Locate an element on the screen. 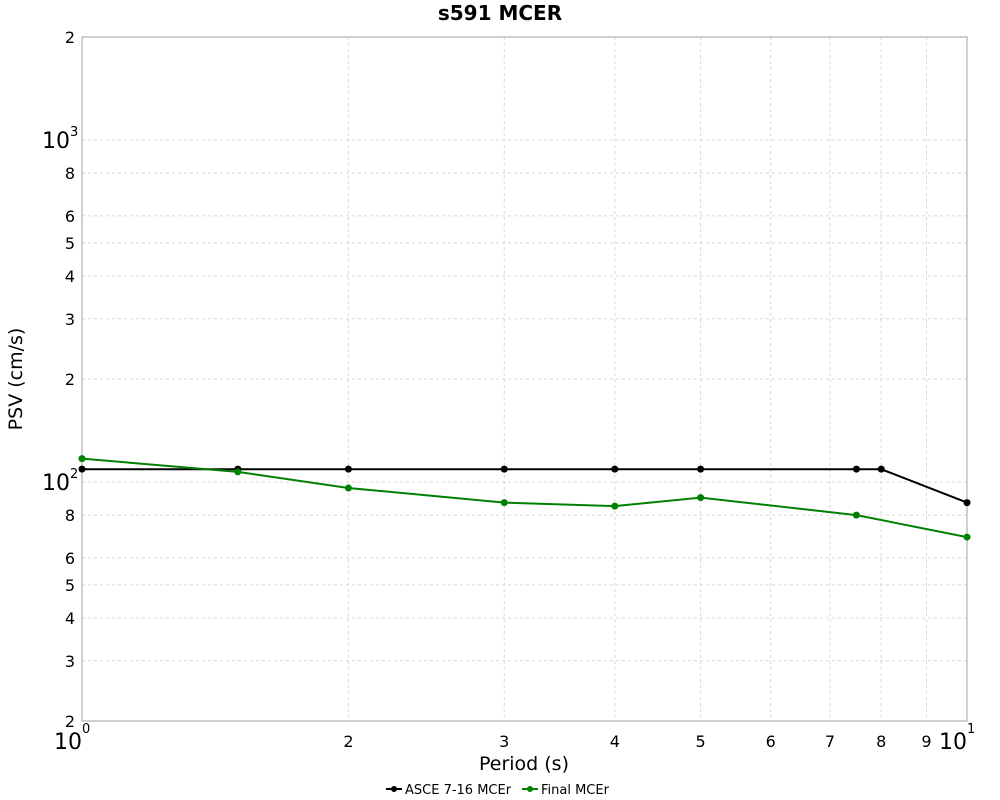  x-tick-label: 9 is located at coordinates (926, 741).